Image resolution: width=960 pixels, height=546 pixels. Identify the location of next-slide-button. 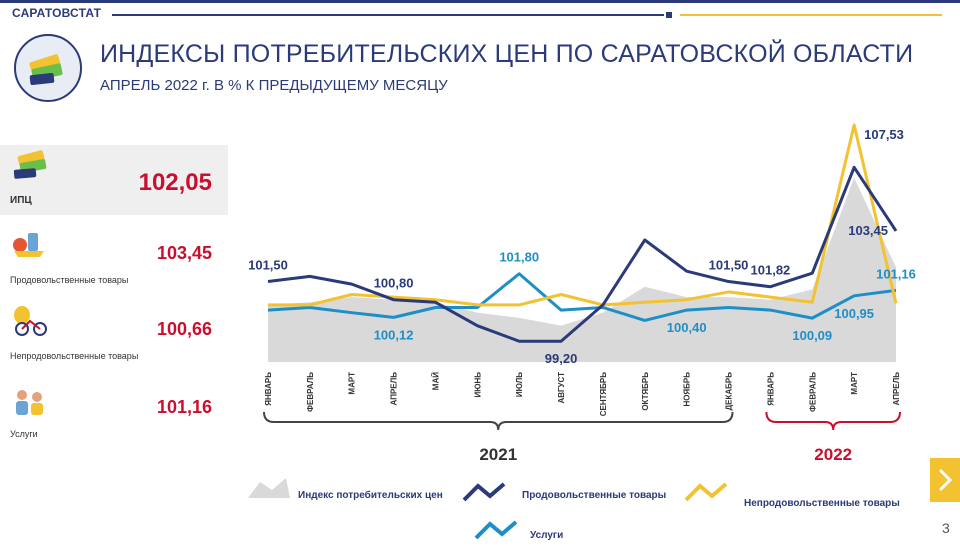
(945, 480).